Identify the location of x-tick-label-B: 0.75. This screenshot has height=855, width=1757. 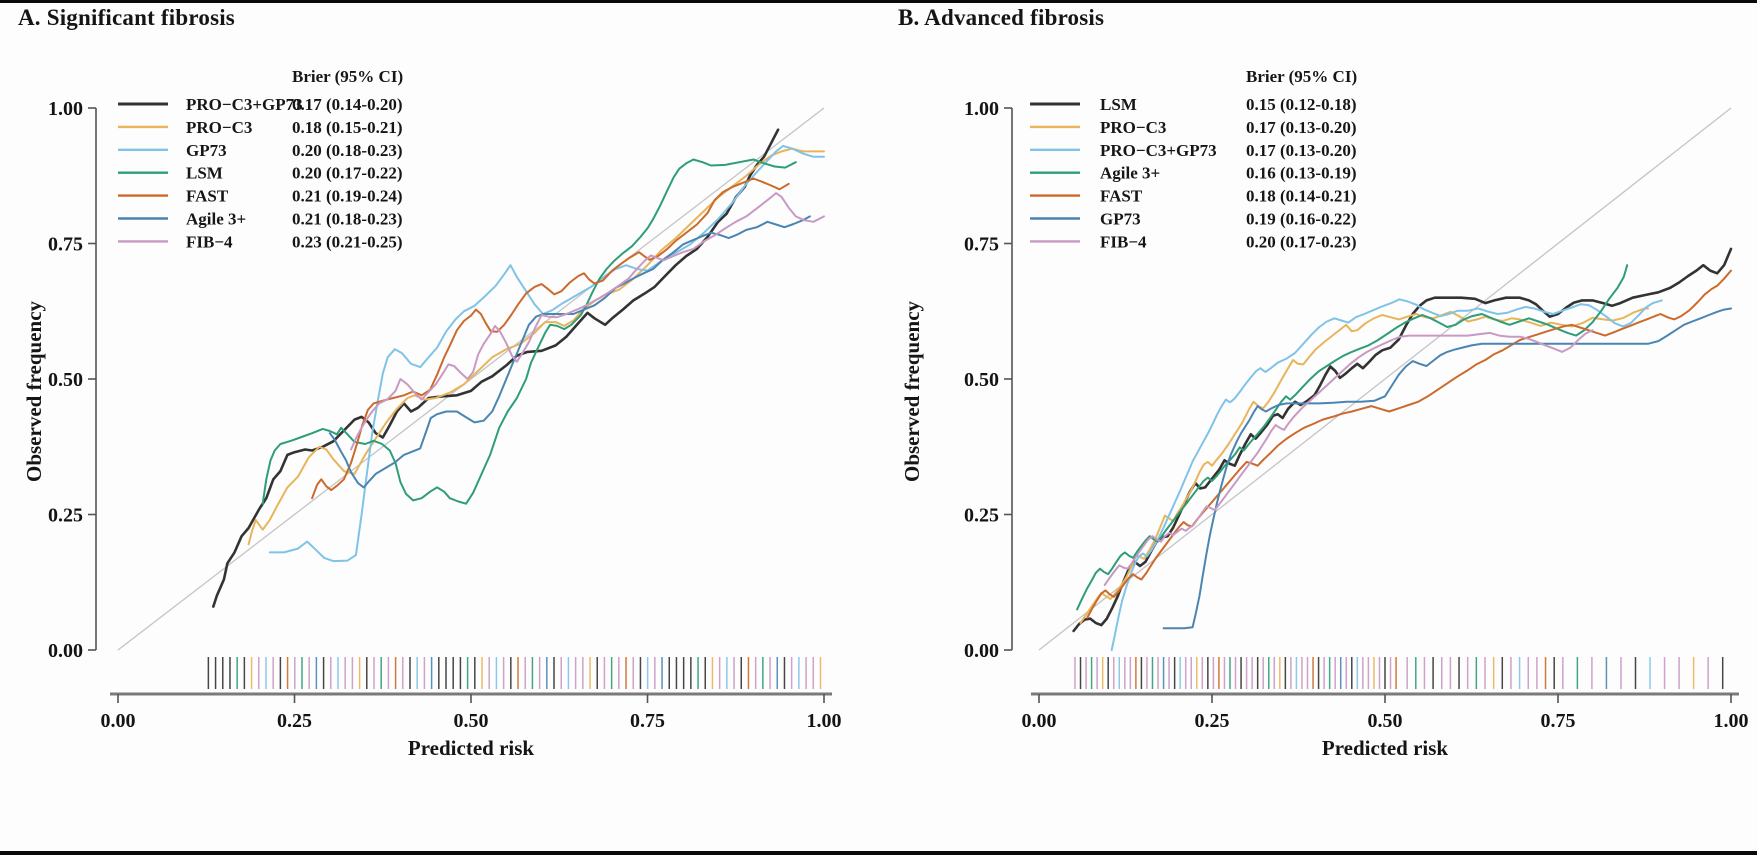
(1558, 721).